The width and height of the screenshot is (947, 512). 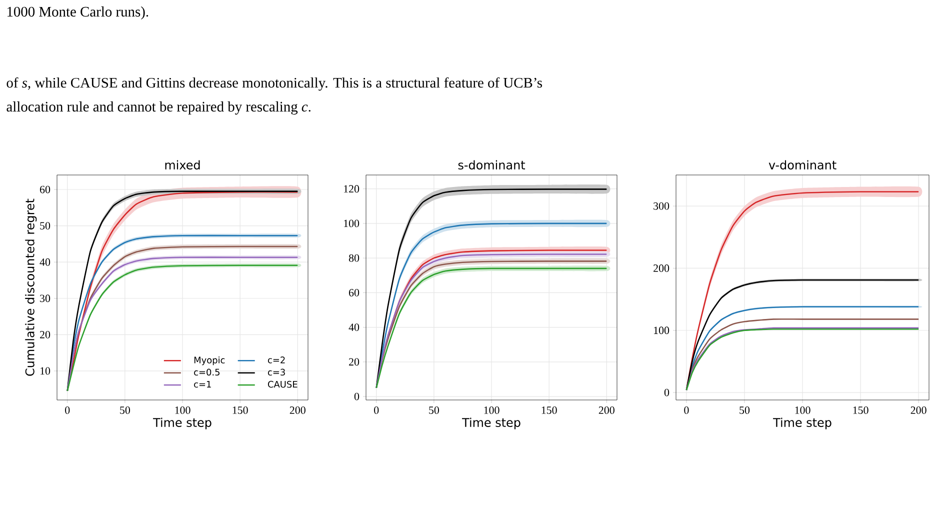 I want to click on chart-title: s-dominant, so click(x=492, y=165).